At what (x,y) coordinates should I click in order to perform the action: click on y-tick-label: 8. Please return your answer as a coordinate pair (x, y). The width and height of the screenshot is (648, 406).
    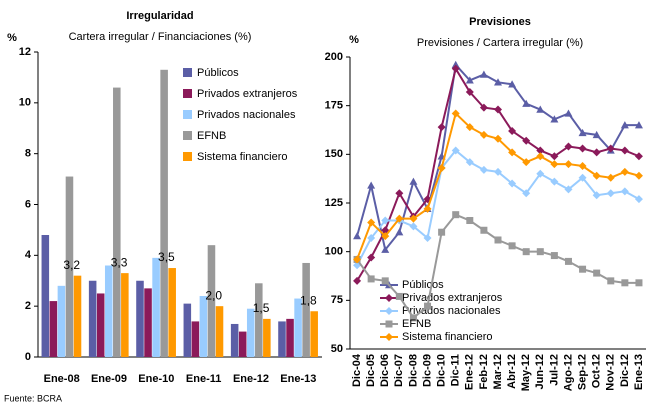
    Looking at the image, I should click on (28, 154).